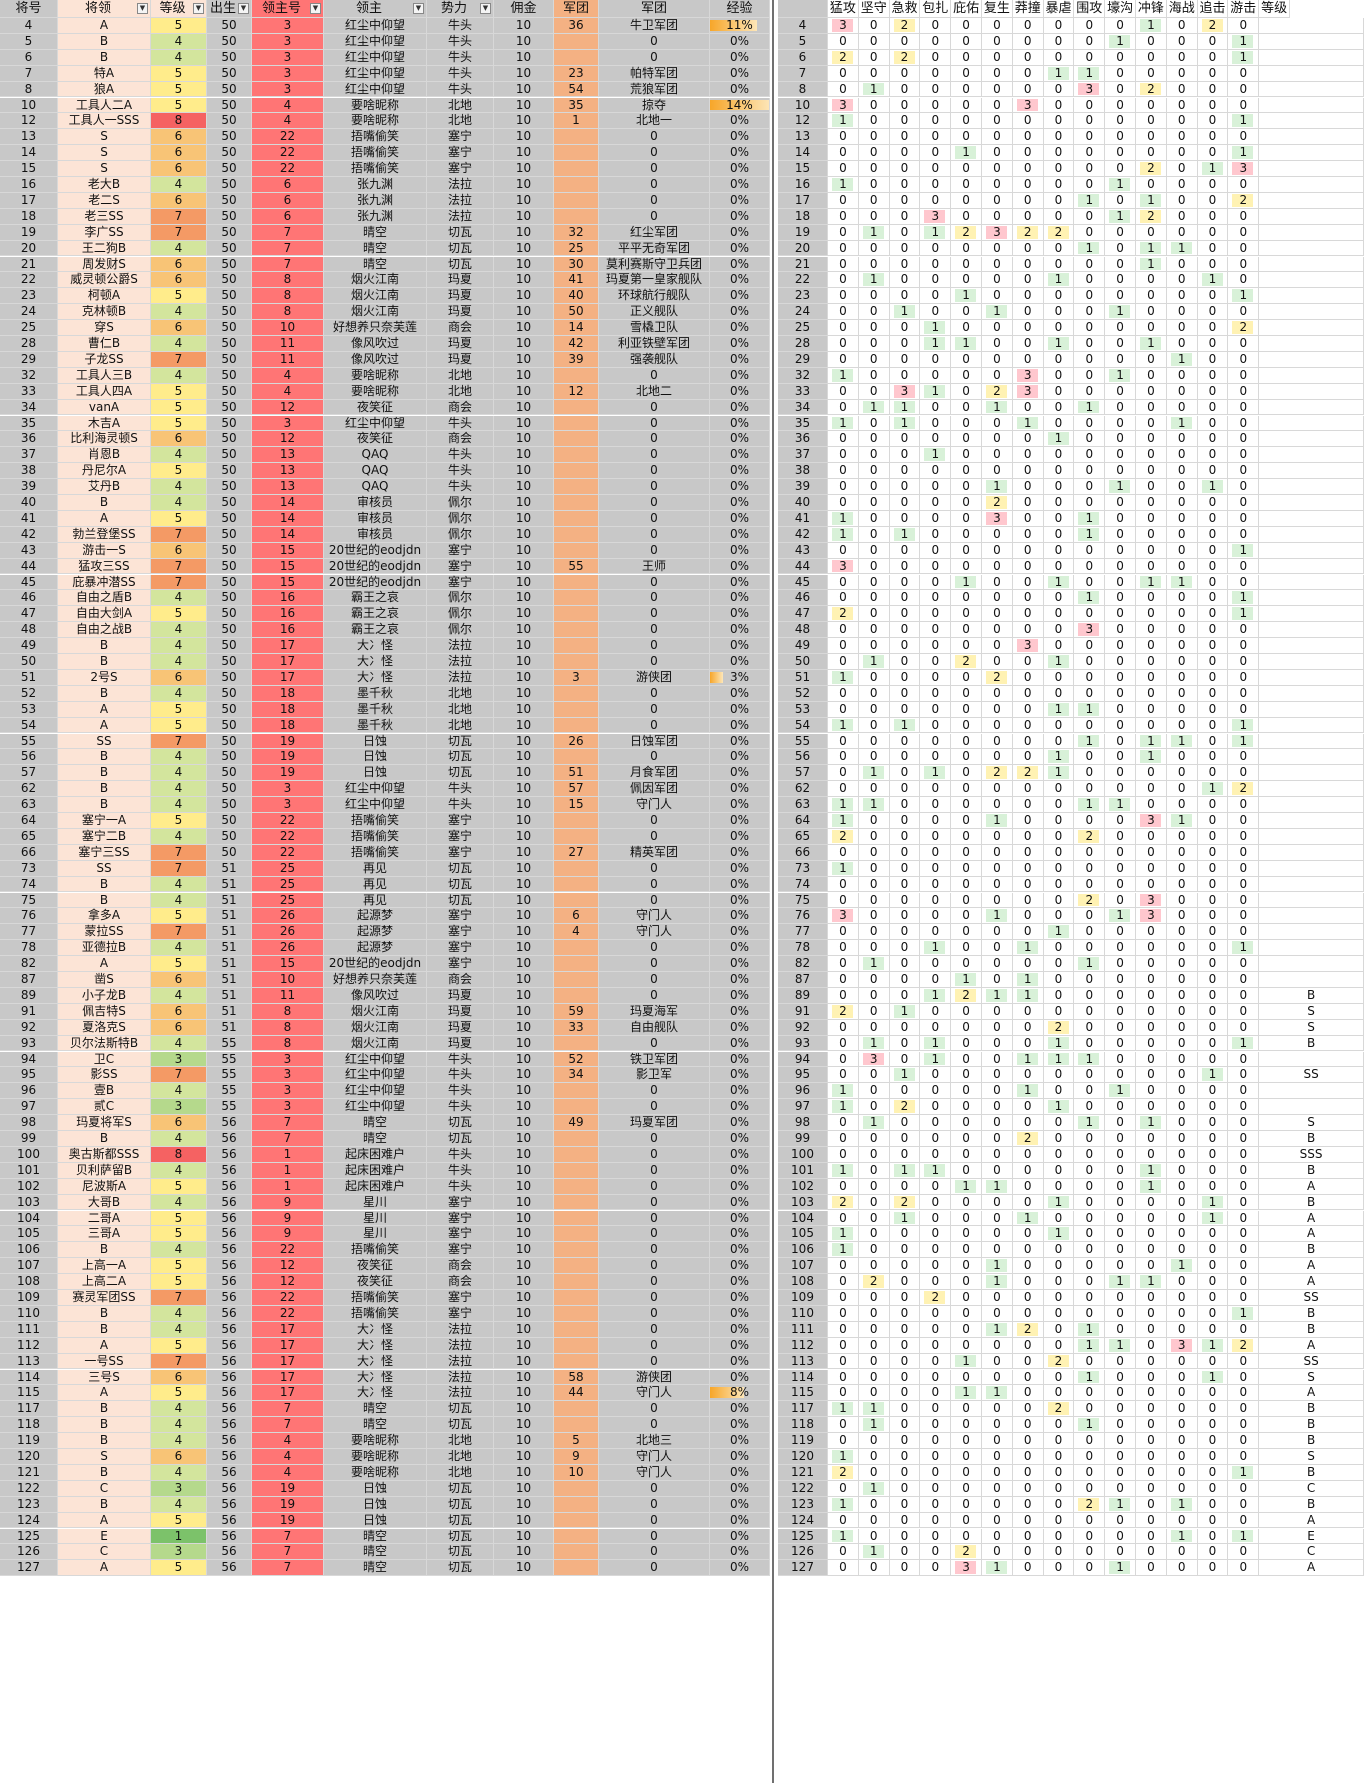 Image resolution: width=1364 pixels, height=1783 pixels. I want to click on cell-lord-no: 9, so click(288, 1202).